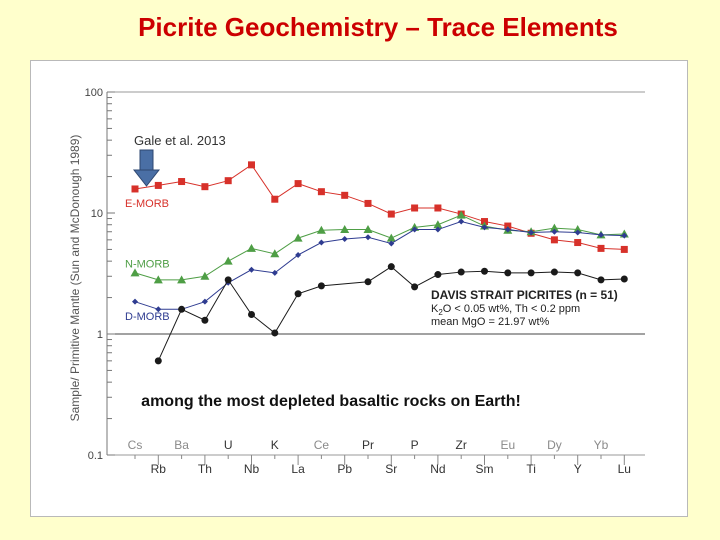  Describe the element at coordinates (554, 445) in the screenshot. I see `x-tick-label: Dy` at that location.